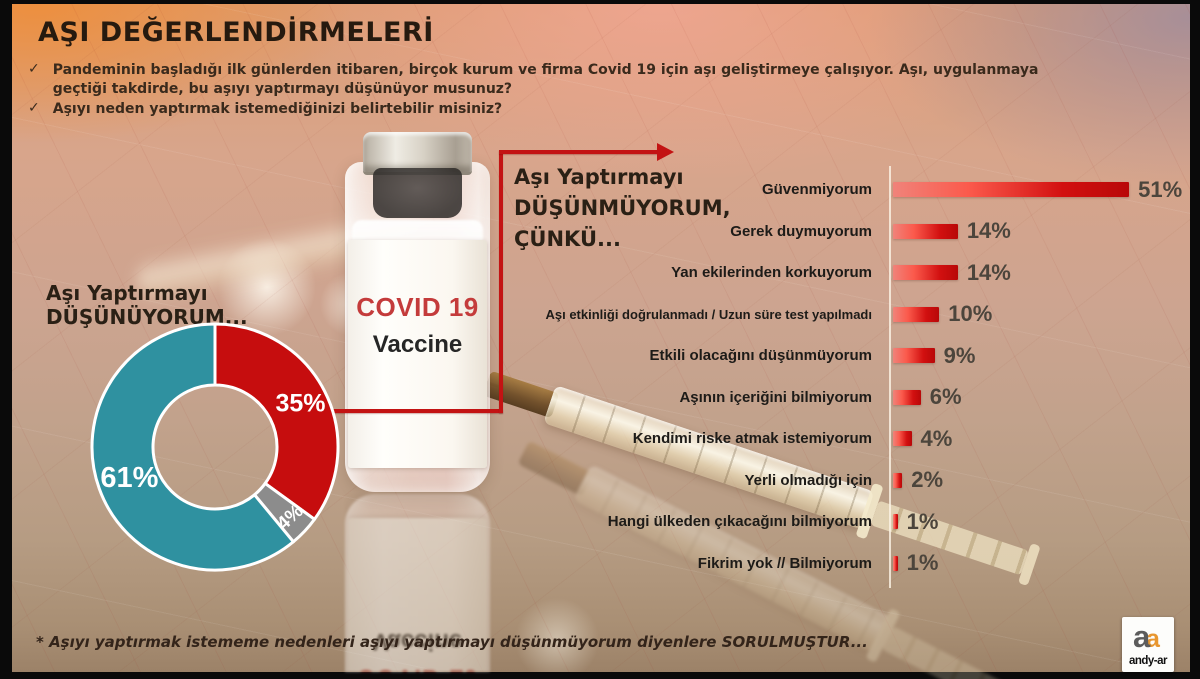 The image size is (1200, 679). Describe the element at coordinates (816, 190) in the screenshot. I see `bar-category-label: Güvenmiyorum` at that location.